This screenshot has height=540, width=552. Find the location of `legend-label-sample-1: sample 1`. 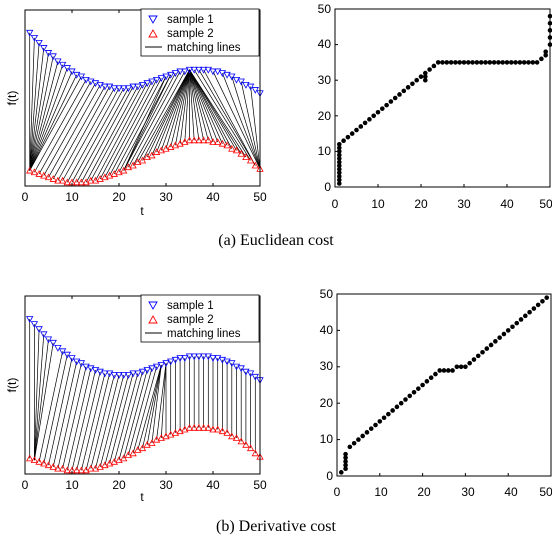

legend-label-sample-1: sample 1 is located at coordinates (190, 20).